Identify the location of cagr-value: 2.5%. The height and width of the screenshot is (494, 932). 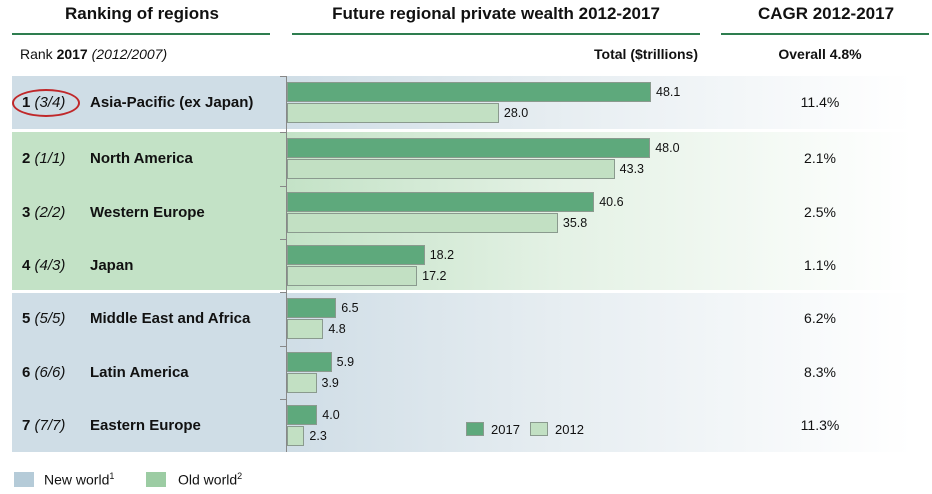
(820, 211).